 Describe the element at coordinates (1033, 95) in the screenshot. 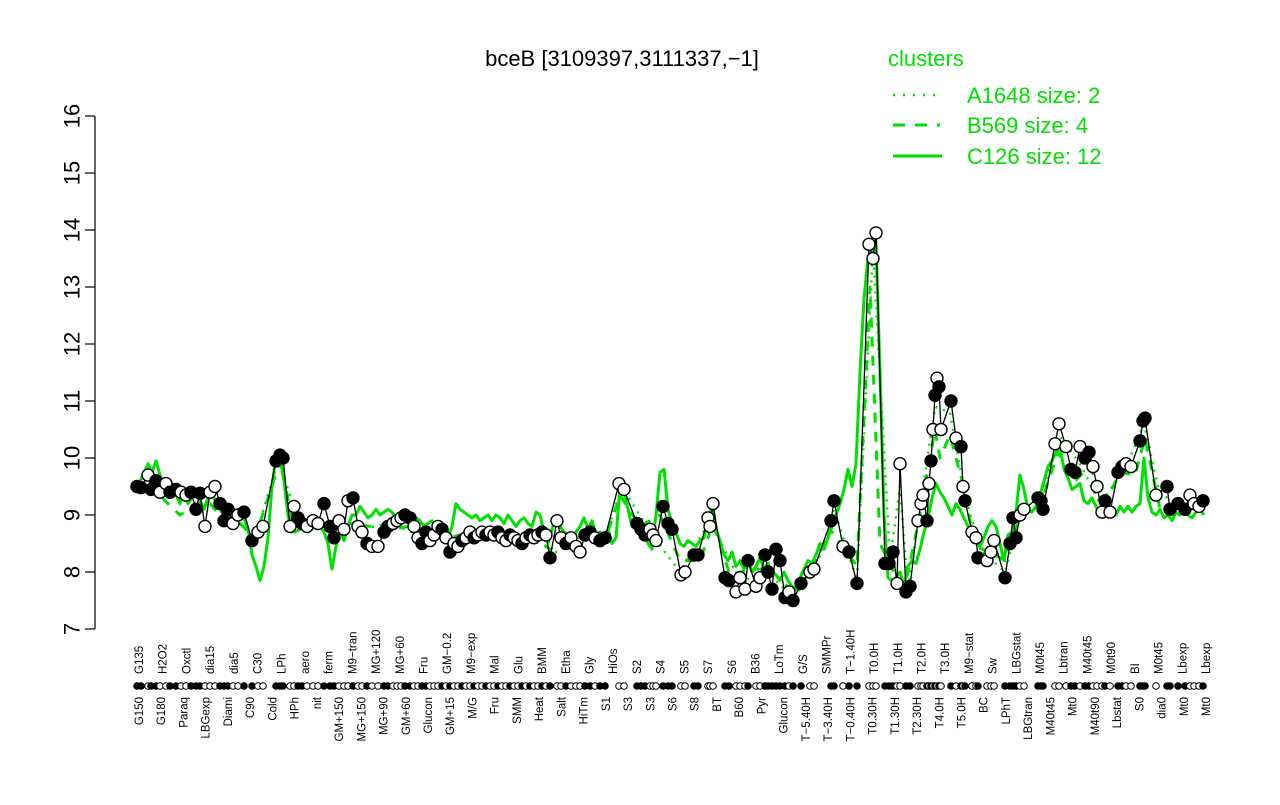

I see `legend-label: A1648 size: 2` at that location.